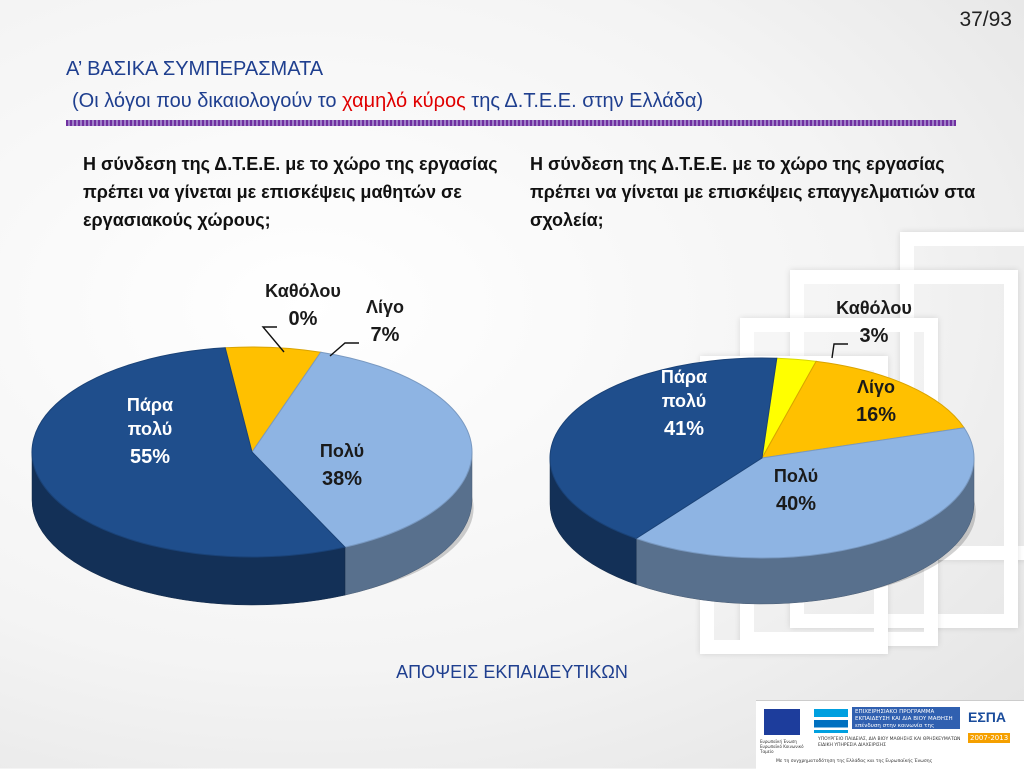 The height and width of the screenshot is (769, 1024). Describe the element at coordinates (303, 319) in the screenshot. I see `slice-value: 0%` at that location.